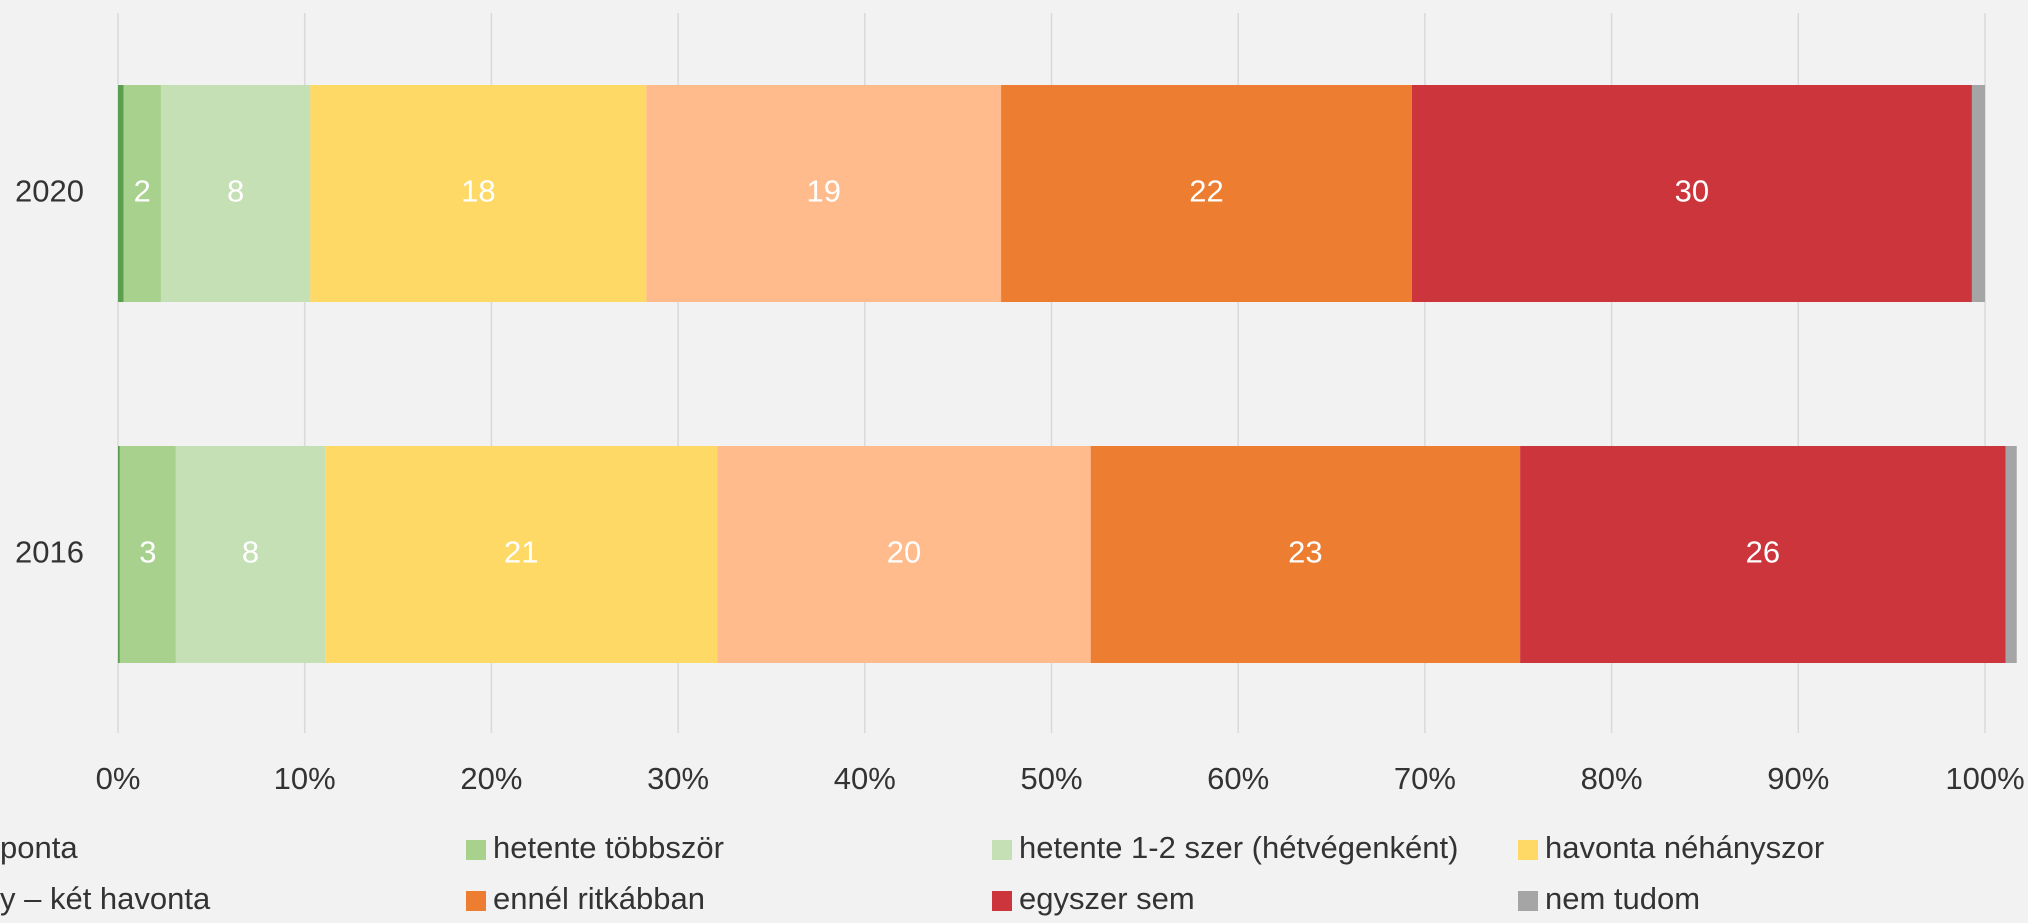  Describe the element at coordinates (1425, 778) in the screenshot. I see `x-tick-label: 70%` at that location.